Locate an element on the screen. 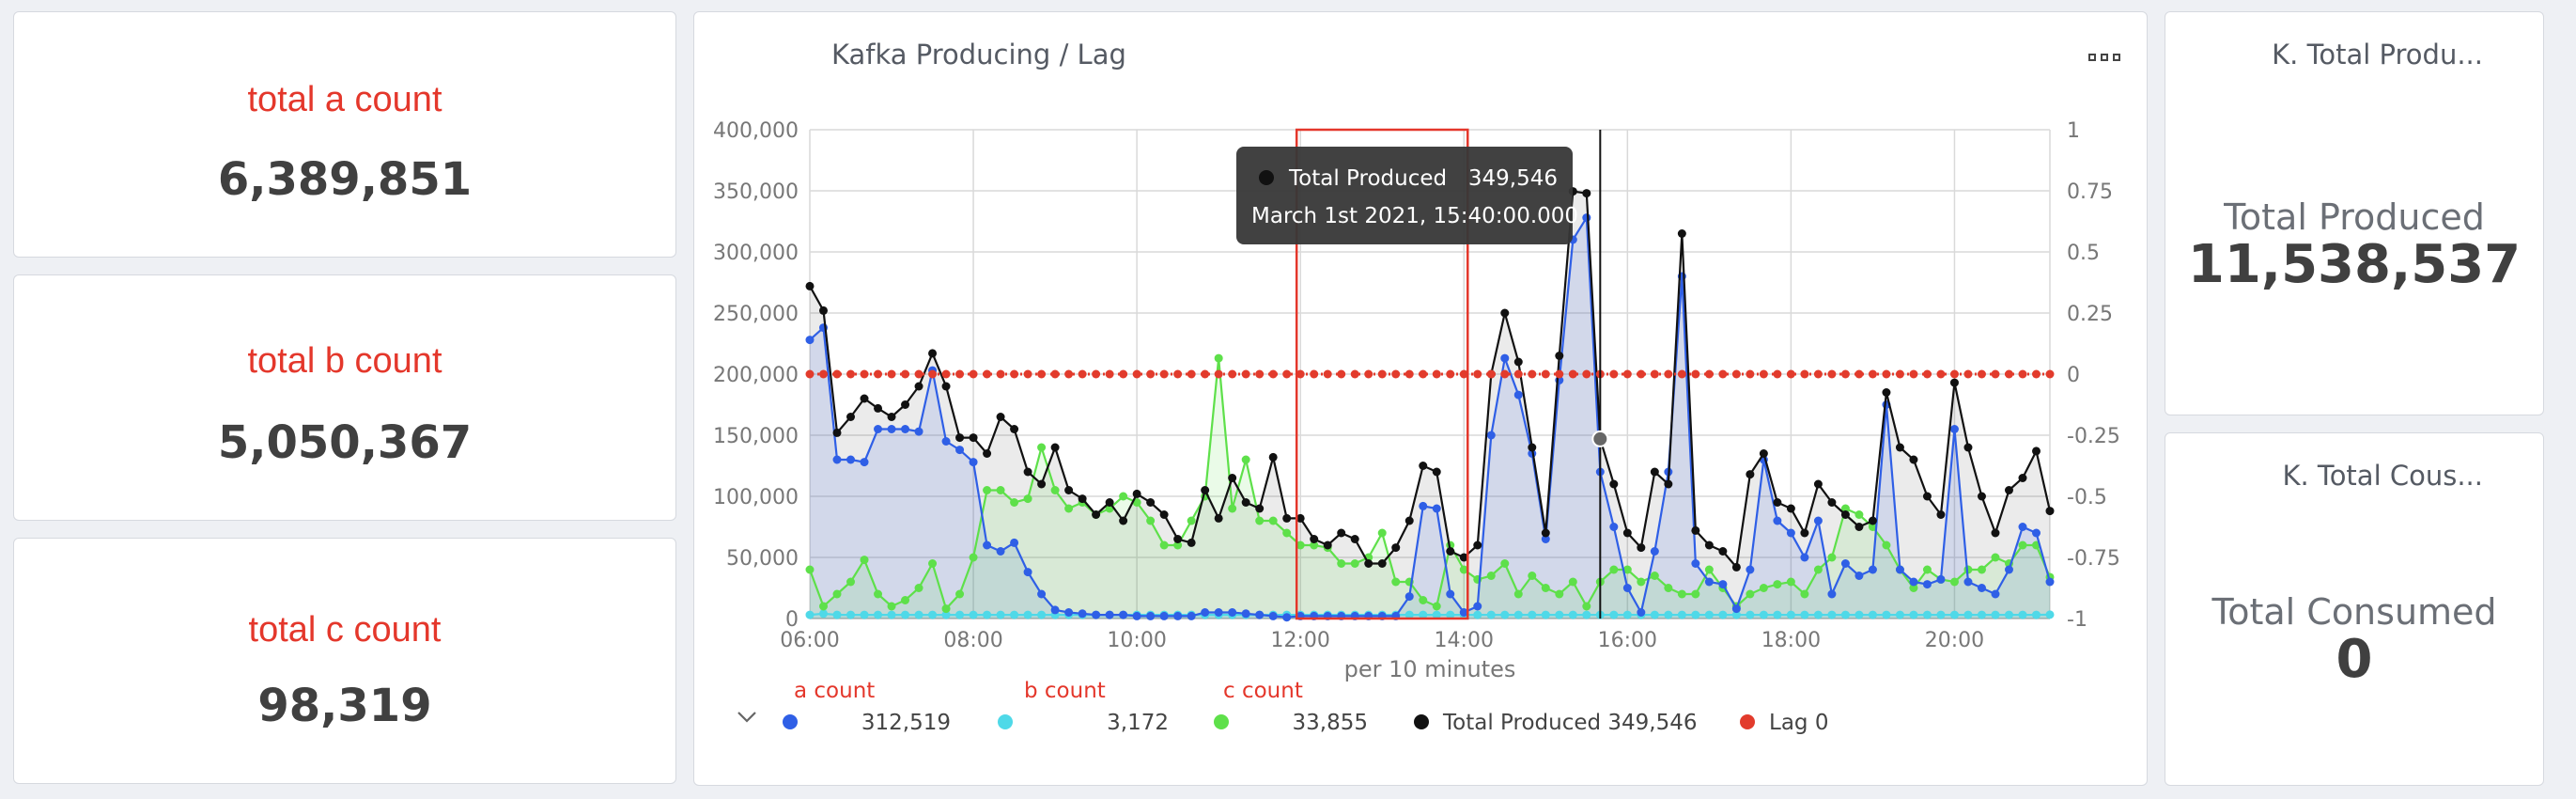  stat-value-c: 98,319 is located at coordinates (344, 706).